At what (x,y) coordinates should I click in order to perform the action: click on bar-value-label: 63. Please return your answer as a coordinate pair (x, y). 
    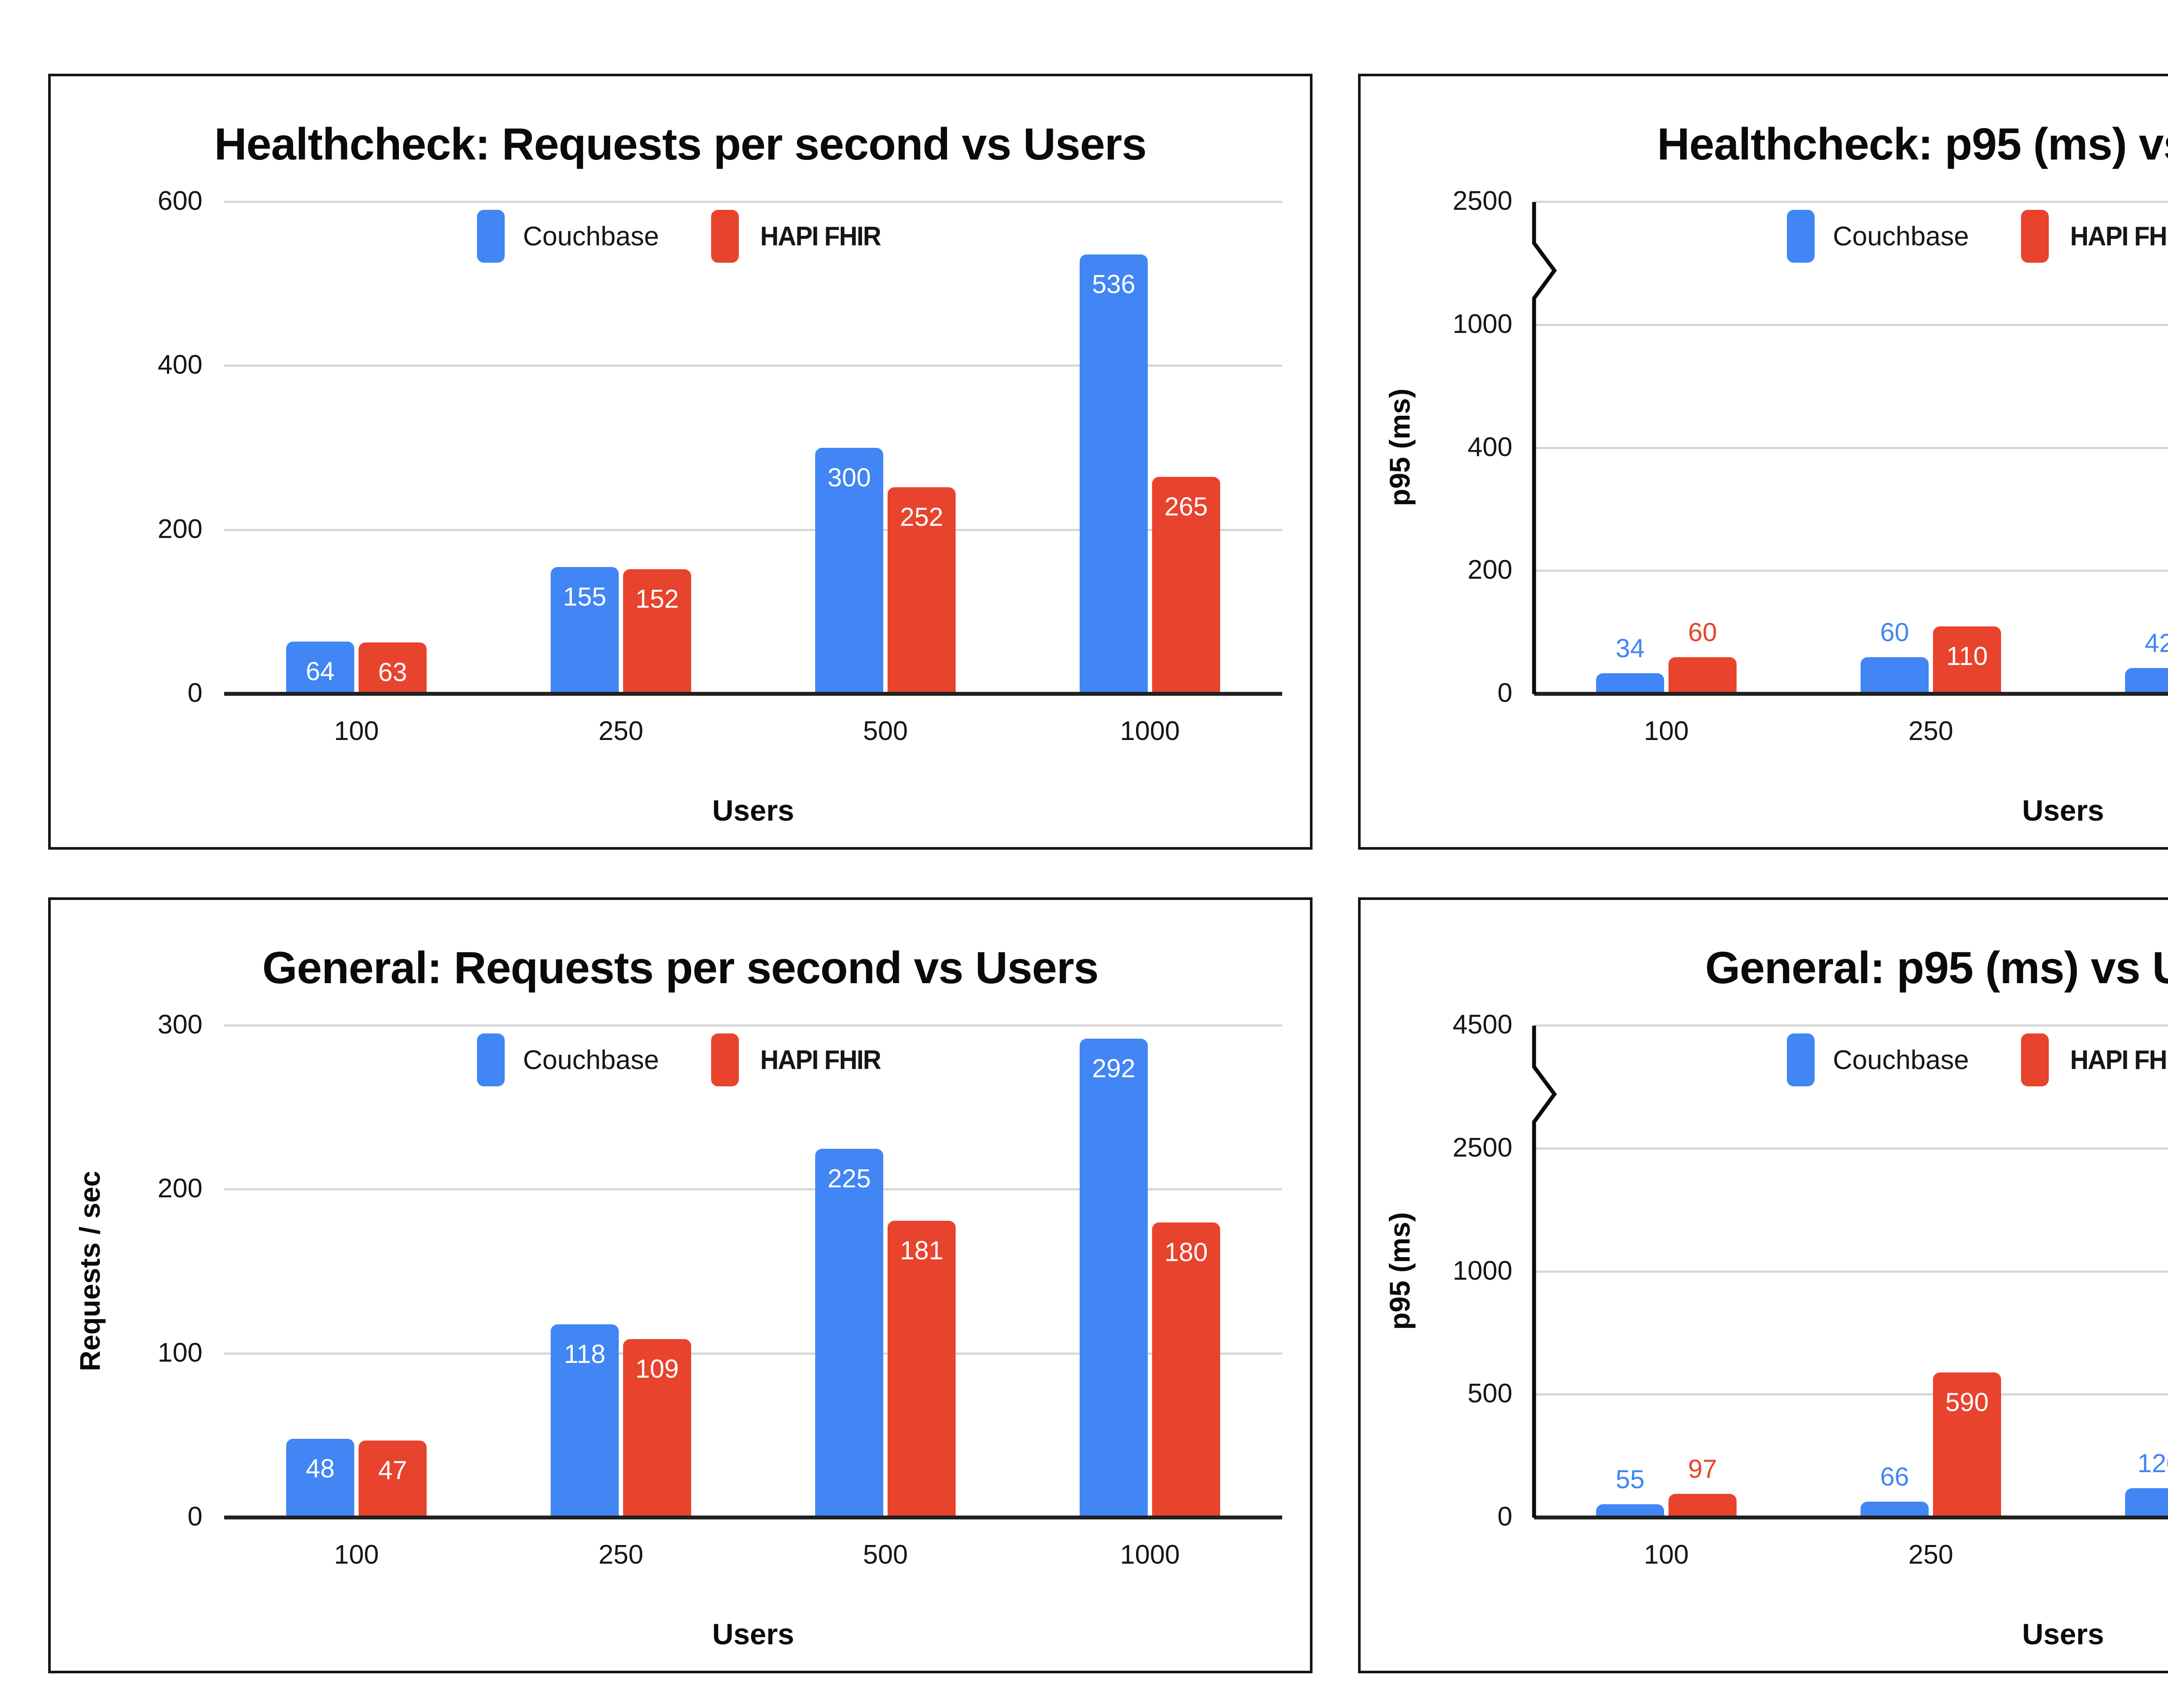
    Looking at the image, I should click on (392, 672).